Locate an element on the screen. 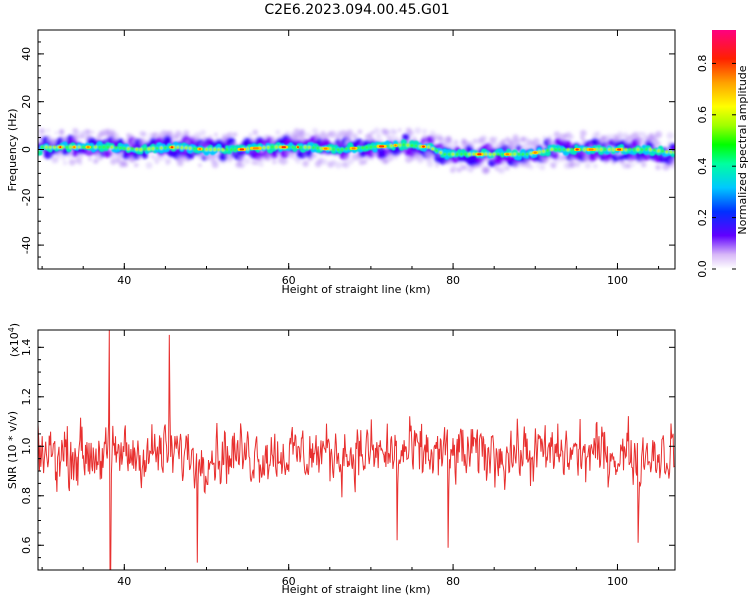 Image resolution: width=750 pixels, height=600 pixels. spectrogram-ytick-label: 0 is located at coordinates (26, 149).